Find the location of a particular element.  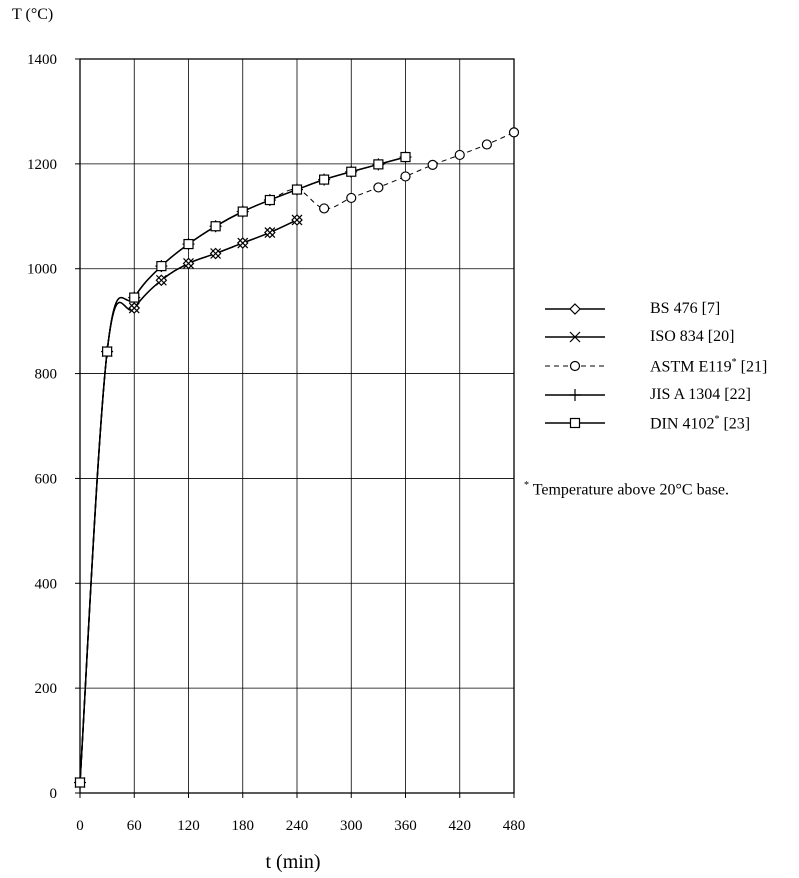

legend-label-suffix: [21] is located at coordinates (752, 367).